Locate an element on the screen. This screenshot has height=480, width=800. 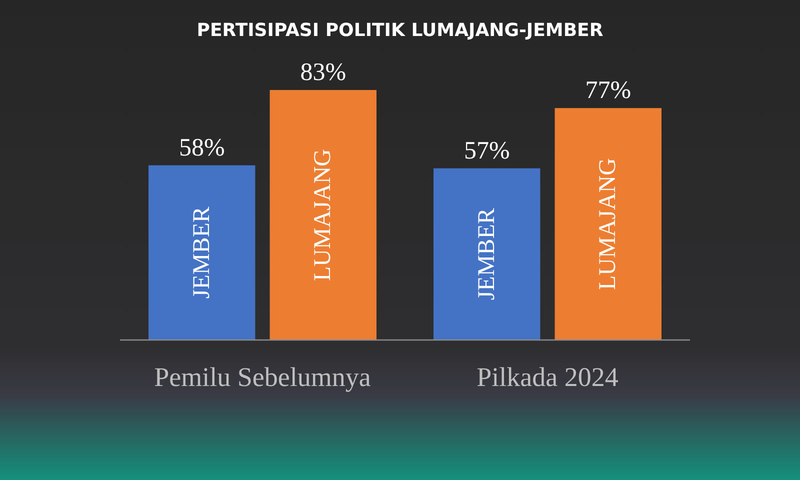
x-tick-label: Pilkada 2024 is located at coordinates (547, 377).